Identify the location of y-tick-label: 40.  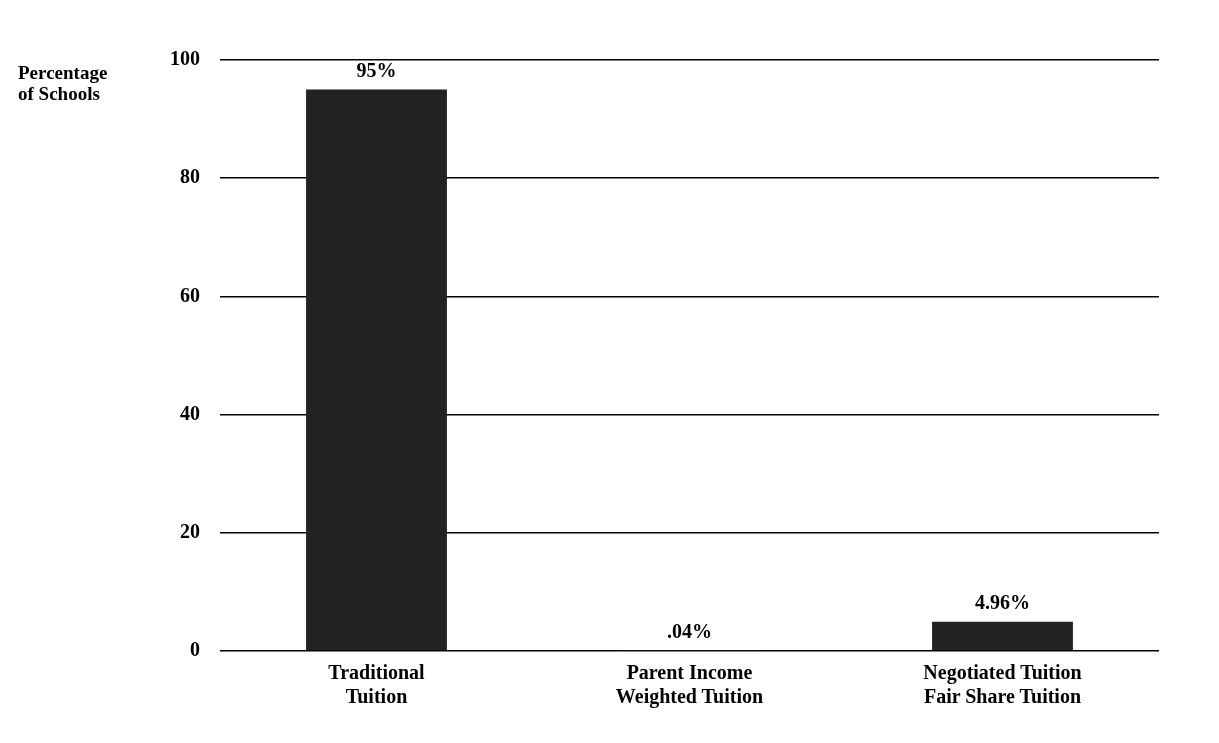
(190, 412).